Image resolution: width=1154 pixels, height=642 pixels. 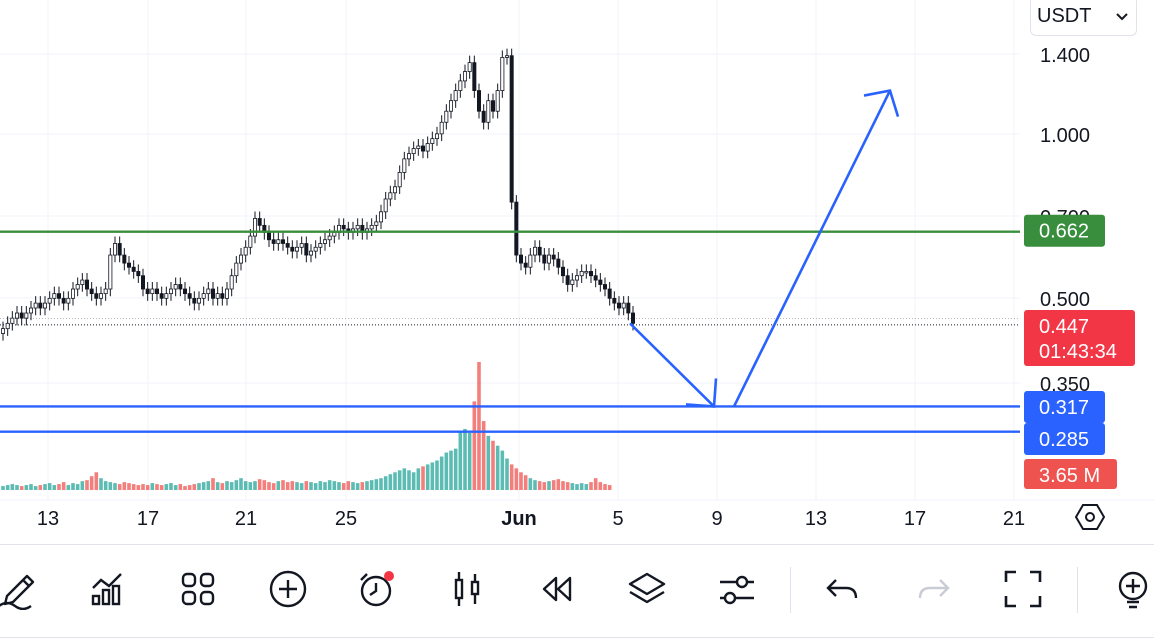 I want to click on price-tag-blue-text: 0.317, so click(x=1064, y=408).